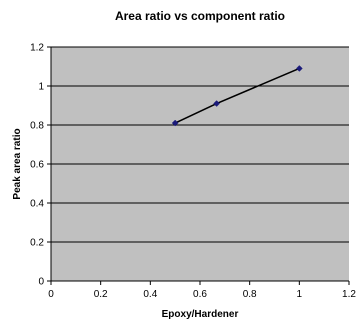 The image size is (363, 324). I want to click on y-tick-label: 0.8, so click(37, 126).